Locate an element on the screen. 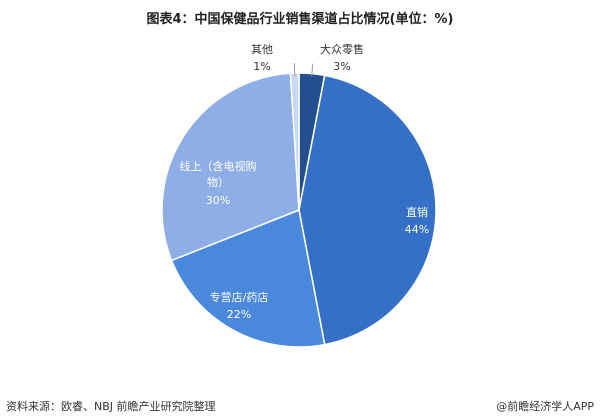 This screenshot has width=600, height=419. slice-label: 专营店/药店 is located at coordinates (239, 297).